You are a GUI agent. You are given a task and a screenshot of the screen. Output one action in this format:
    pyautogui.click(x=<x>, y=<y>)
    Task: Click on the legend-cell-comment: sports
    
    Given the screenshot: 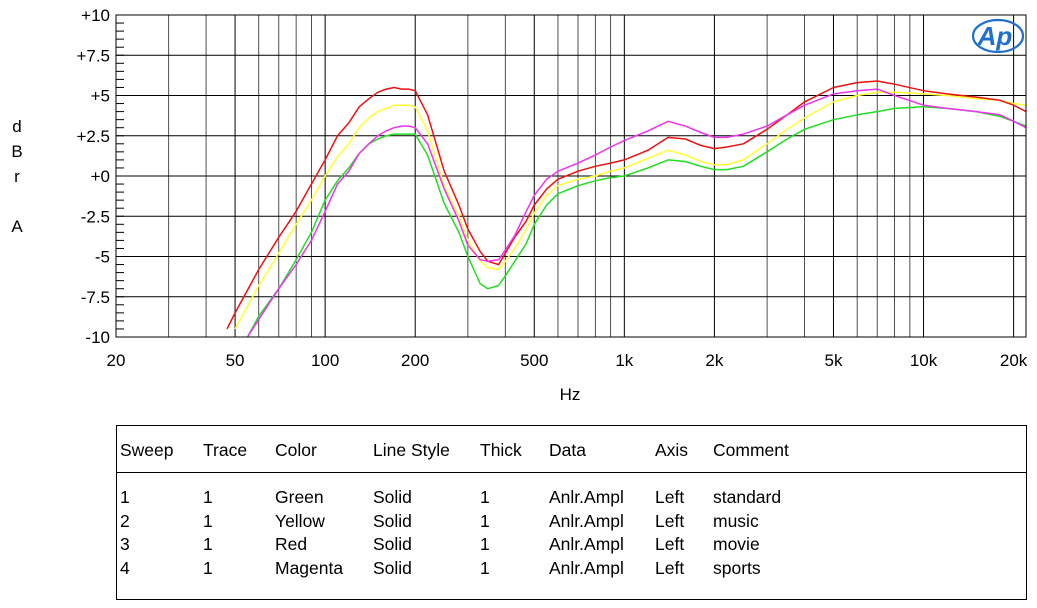 What is the action you would take?
    pyautogui.click(x=737, y=567)
    